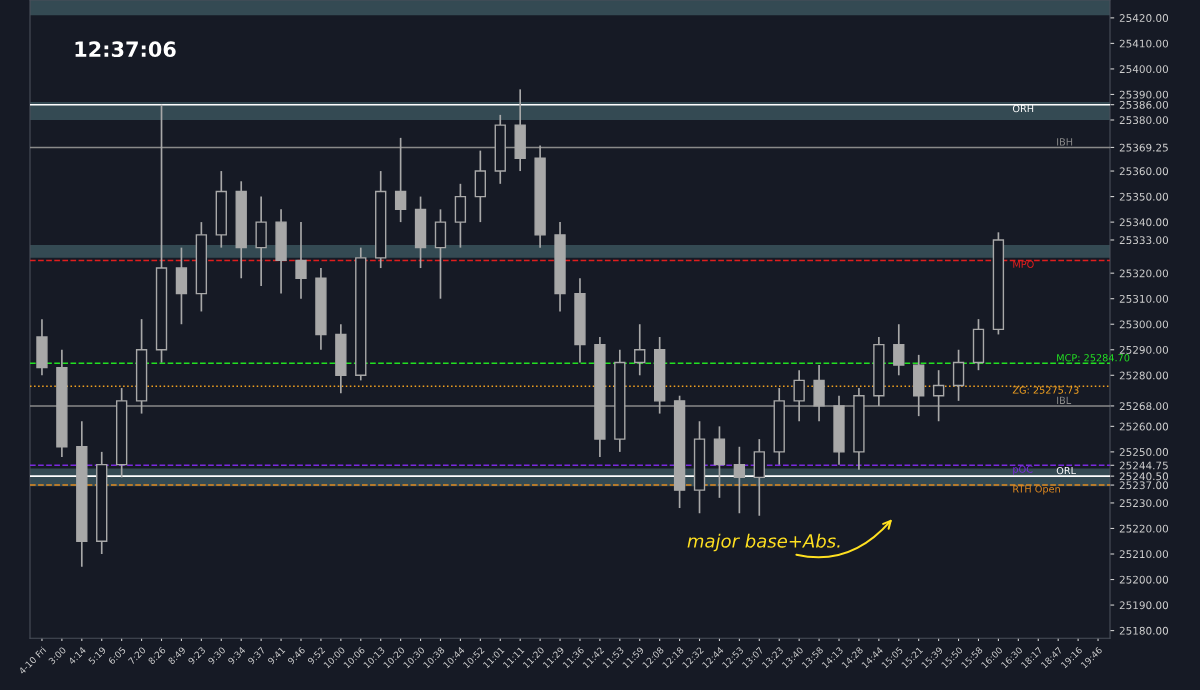  Describe the element at coordinates (1023, 108) in the screenshot. I see `ref-line-label: ORH` at that location.